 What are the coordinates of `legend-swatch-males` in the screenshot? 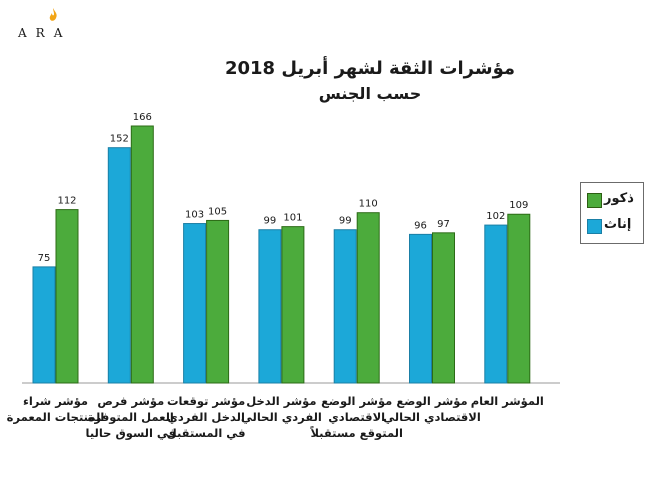 It's located at (594, 200).